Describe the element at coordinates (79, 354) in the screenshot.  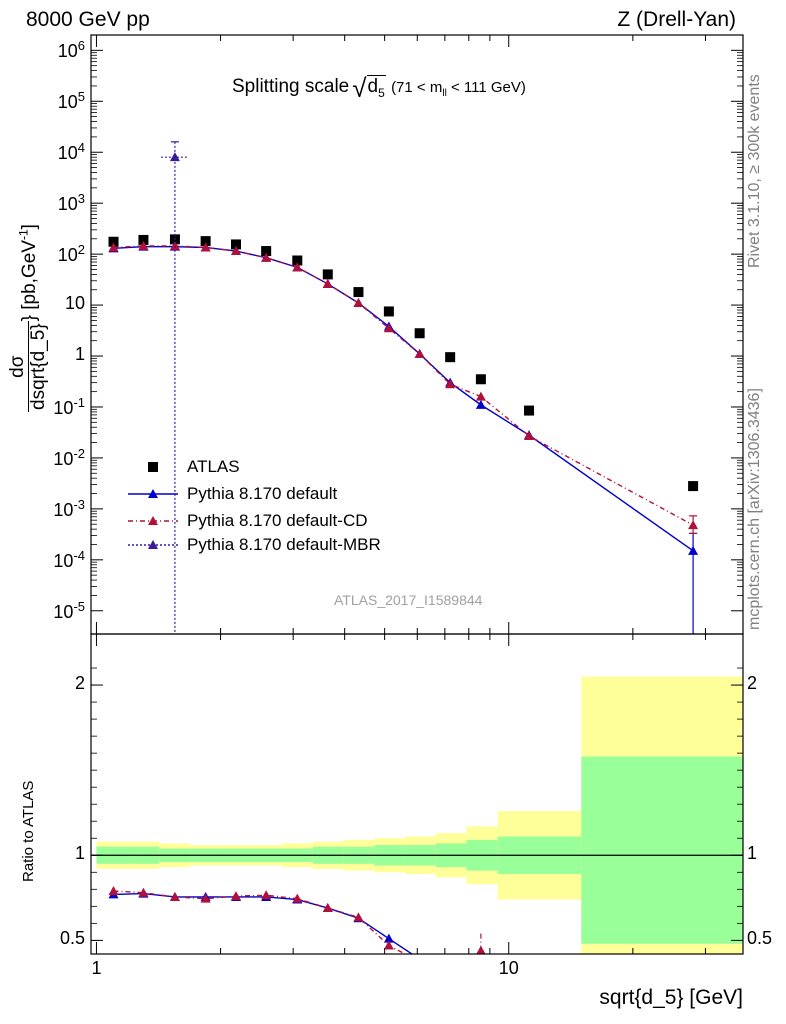
I see `y-tick-label-6: 1` at that location.